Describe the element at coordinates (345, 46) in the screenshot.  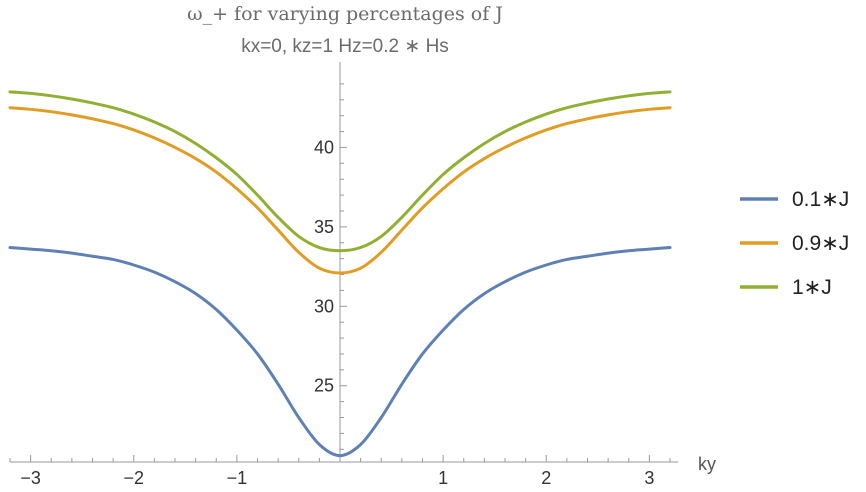
I see `chart-subtitle: kx=0, kz=1 Hz=0.2 ∗ Hs` at that location.